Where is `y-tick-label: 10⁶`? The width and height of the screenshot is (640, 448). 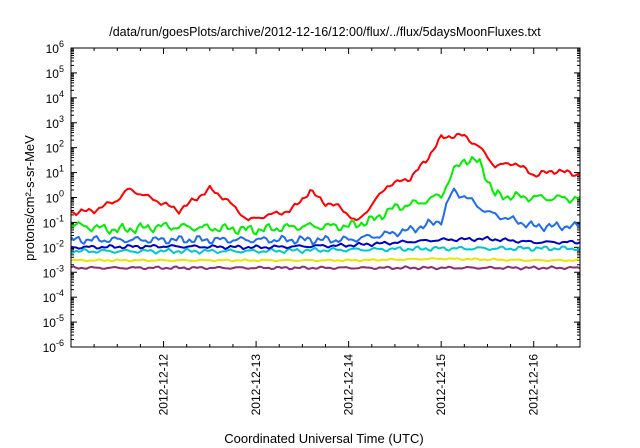 y-tick-label: 10⁶ is located at coordinates (55, 47).